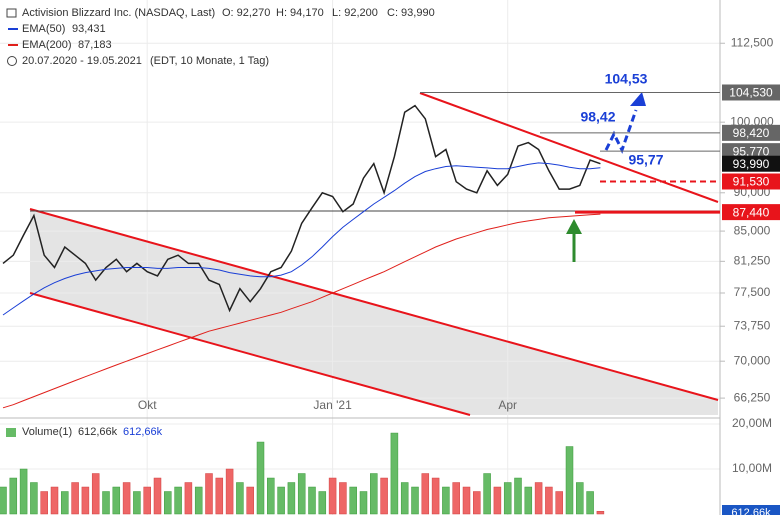  Describe the element at coordinates (752, 325) in the screenshot. I see `y-tick-label: 73,750` at that location.